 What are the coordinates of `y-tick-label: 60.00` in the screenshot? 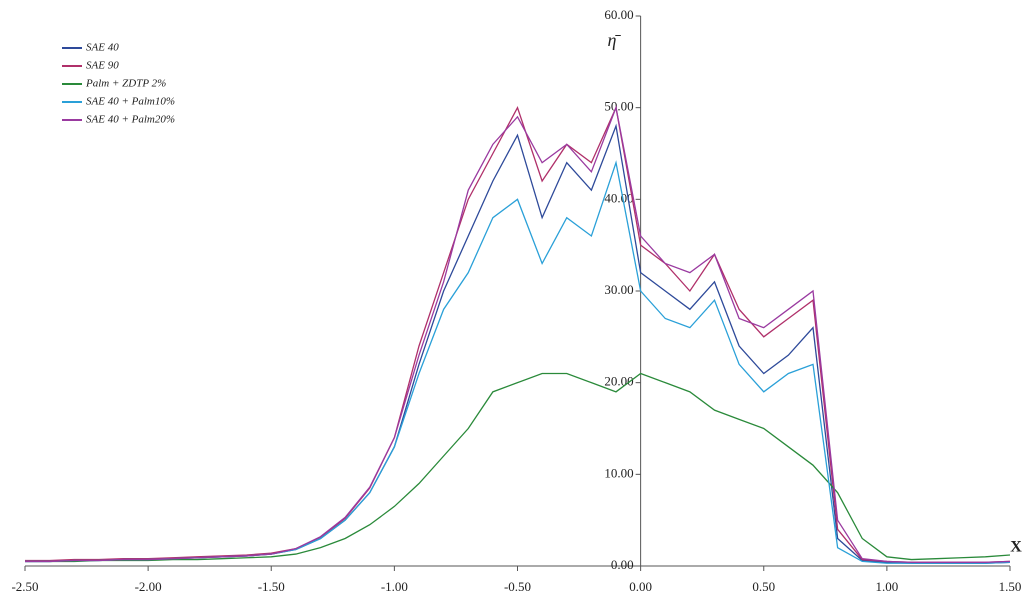 It's located at (618, 14).